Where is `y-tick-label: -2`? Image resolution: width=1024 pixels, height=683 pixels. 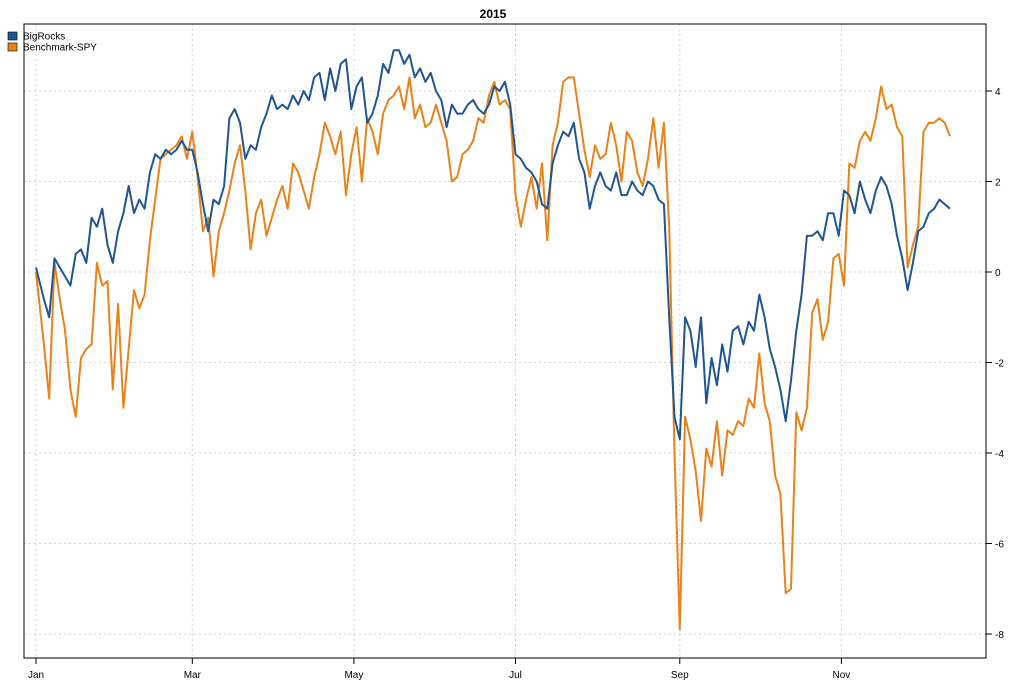
y-tick-label: -2 is located at coordinates (999, 364).